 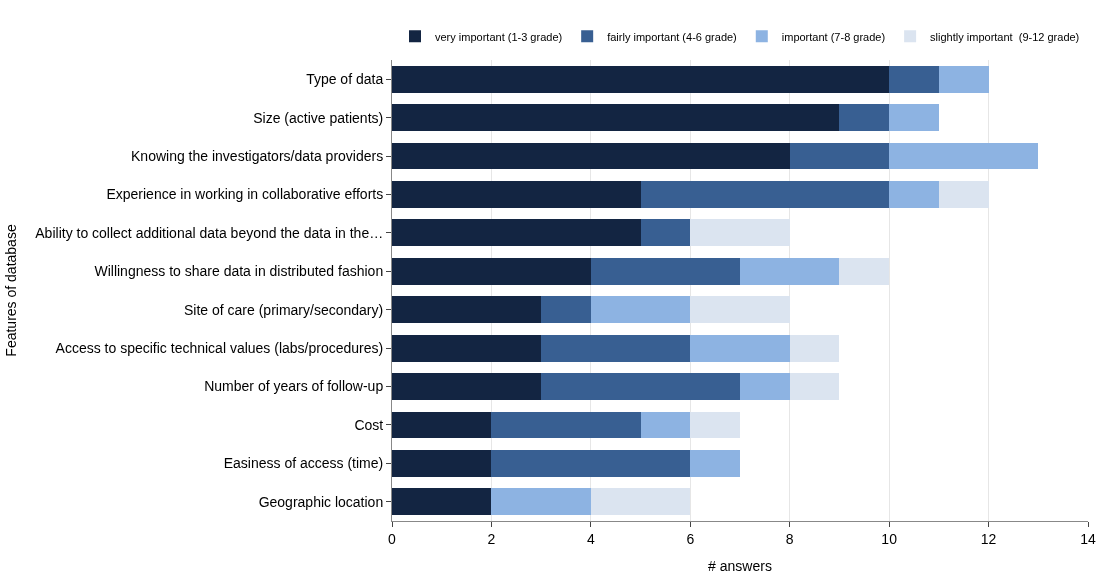 I want to click on y-axis-title: Features of database, so click(x=10, y=290).